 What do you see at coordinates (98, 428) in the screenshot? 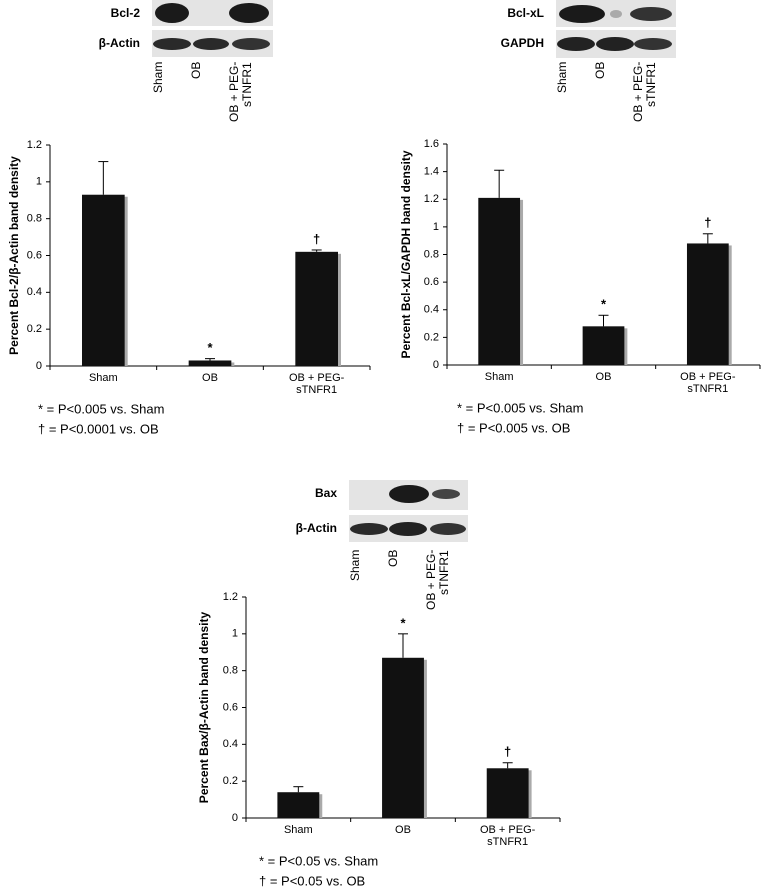
I see `footnote: † = P<0.0001 vs. OB` at bounding box center [98, 428].